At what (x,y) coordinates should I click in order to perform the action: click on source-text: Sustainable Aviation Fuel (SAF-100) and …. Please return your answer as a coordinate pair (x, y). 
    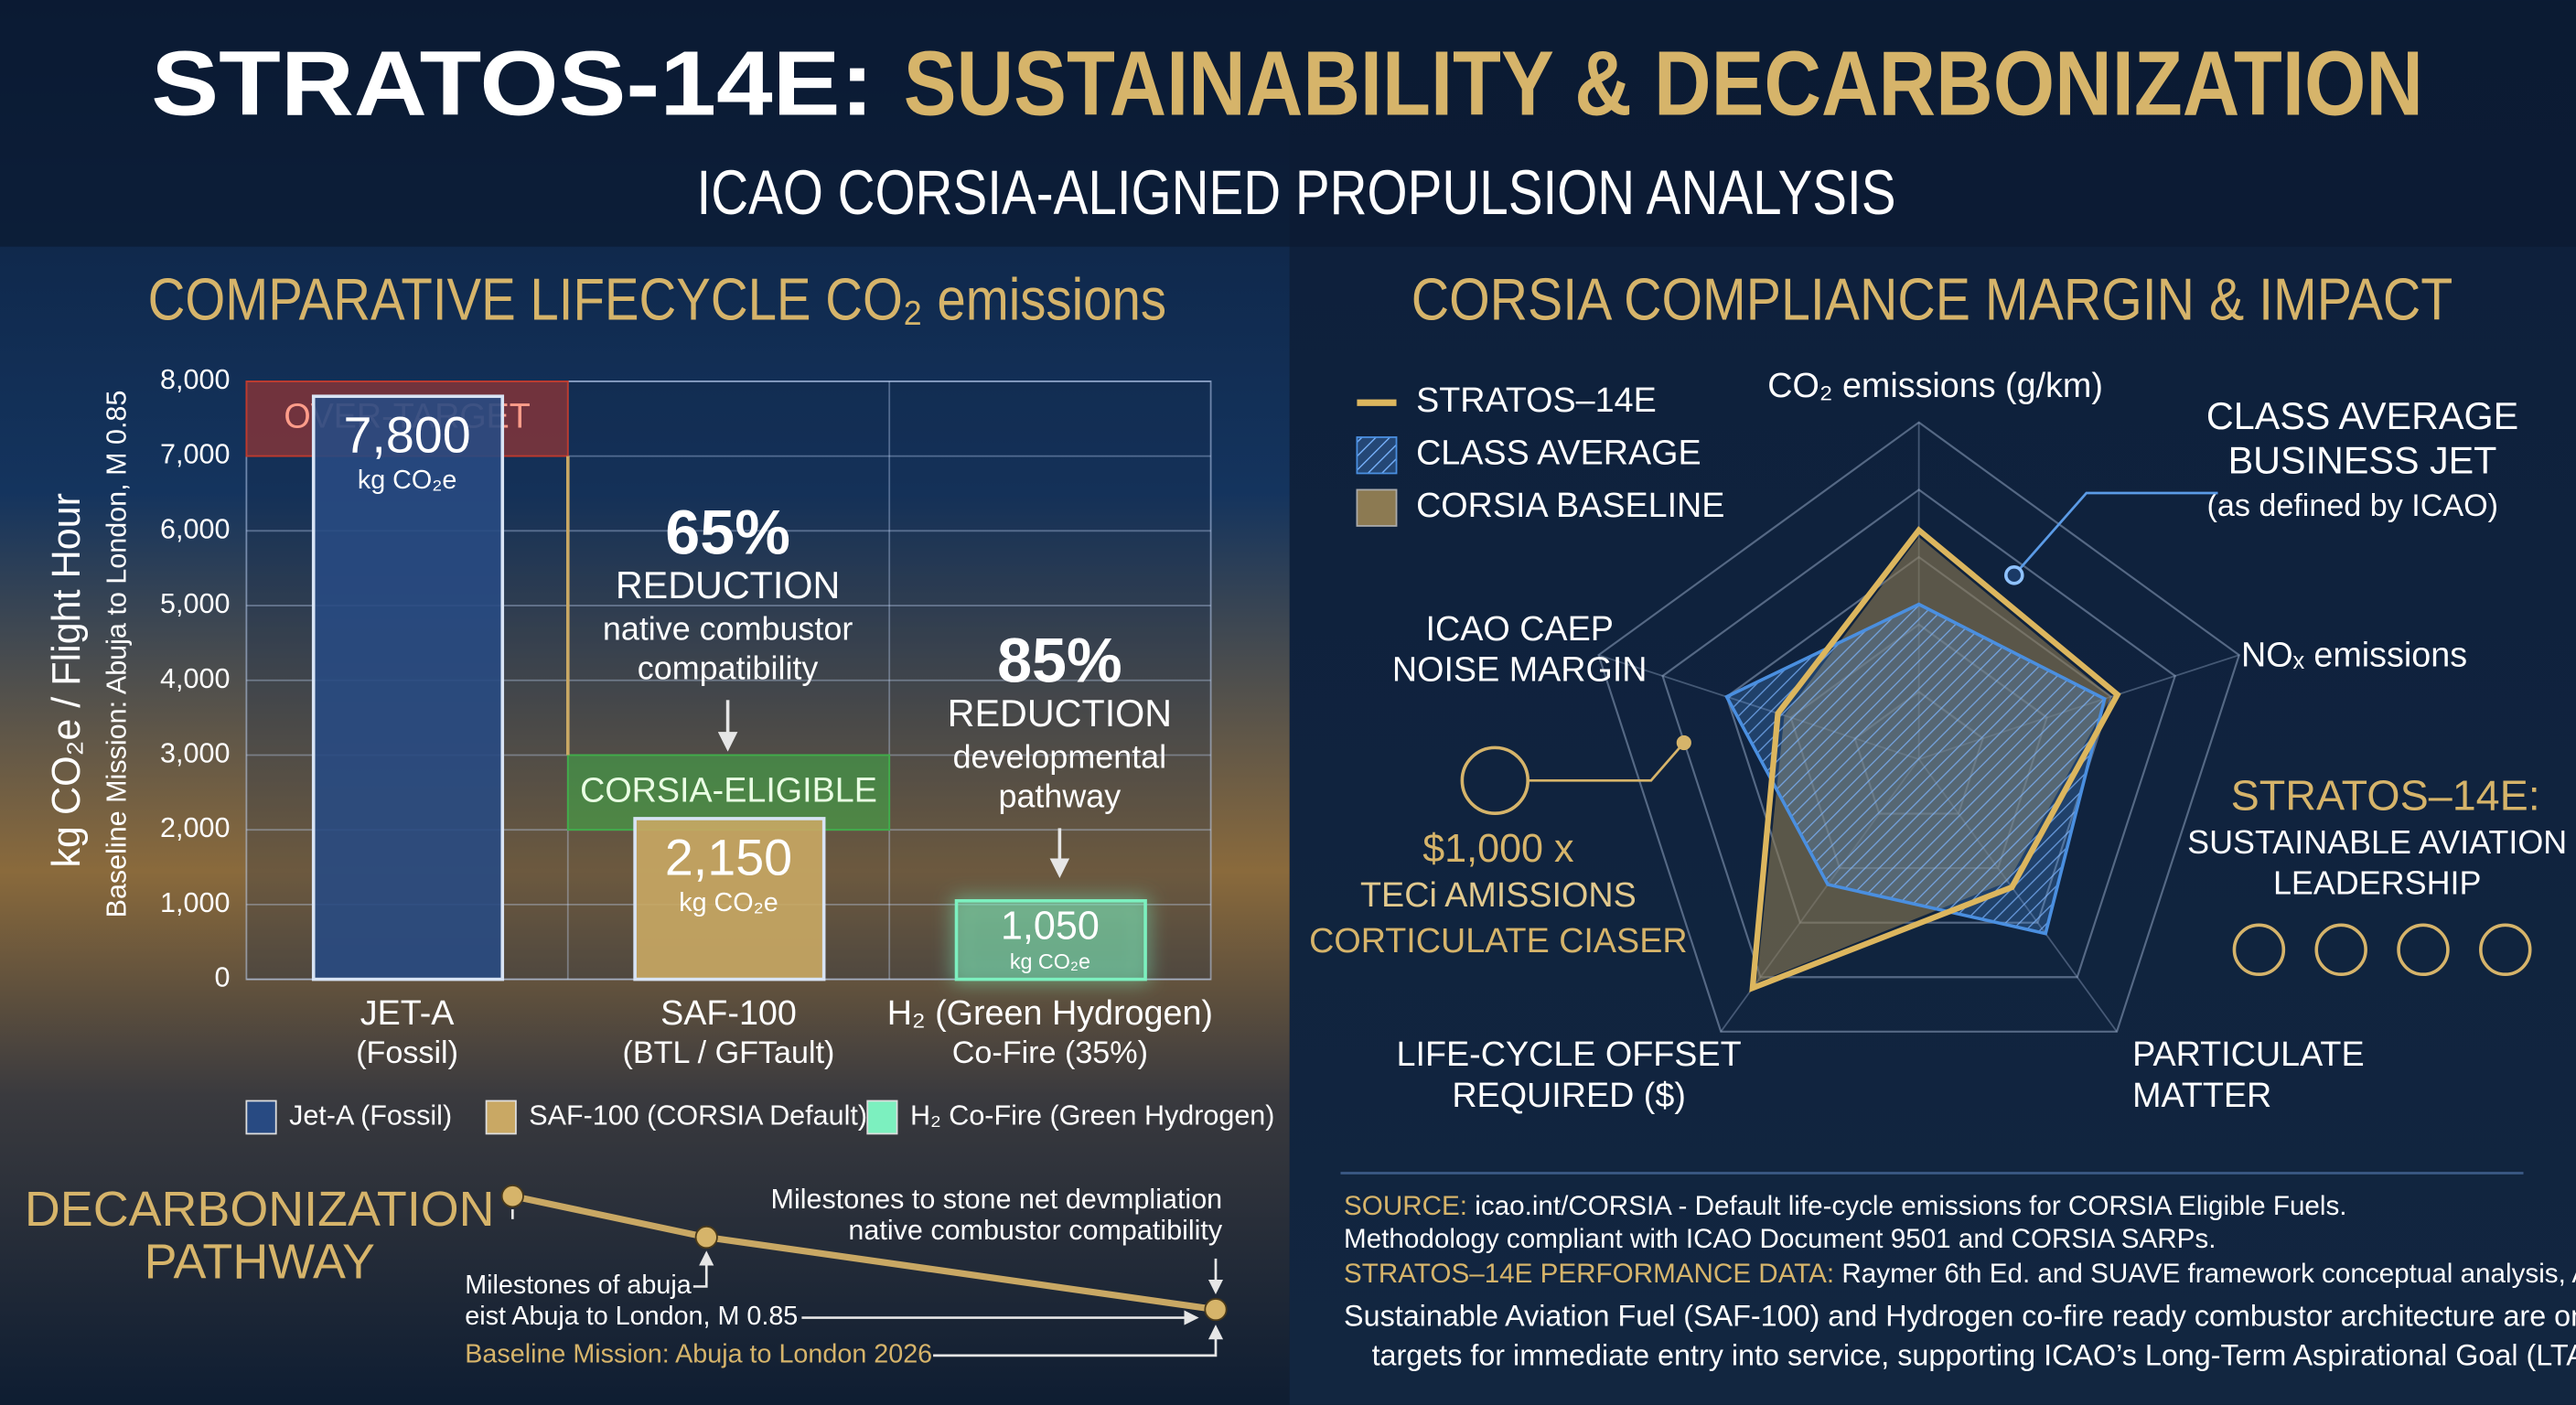
    Looking at the image, I should click on (1960, 1315).